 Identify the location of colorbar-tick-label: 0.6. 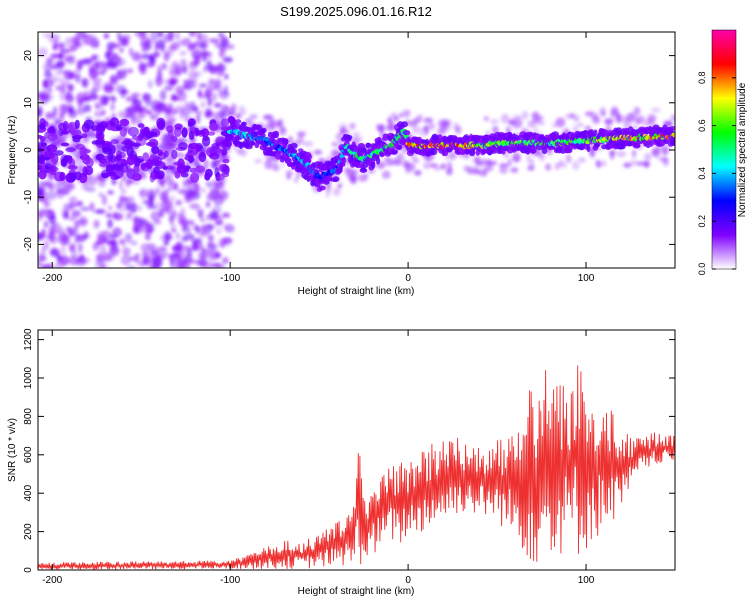
(702, 125).